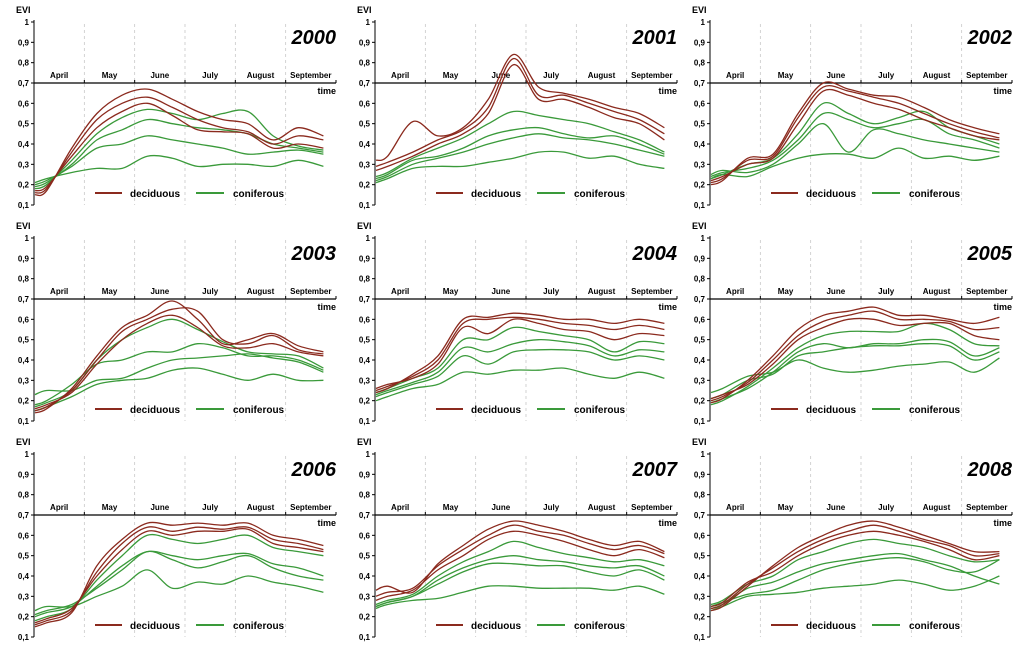 Image resolution: width=1024 pixels, height=652 pixels. I want to click on legend-label-coniferous: coniferous, so click(600, 626).